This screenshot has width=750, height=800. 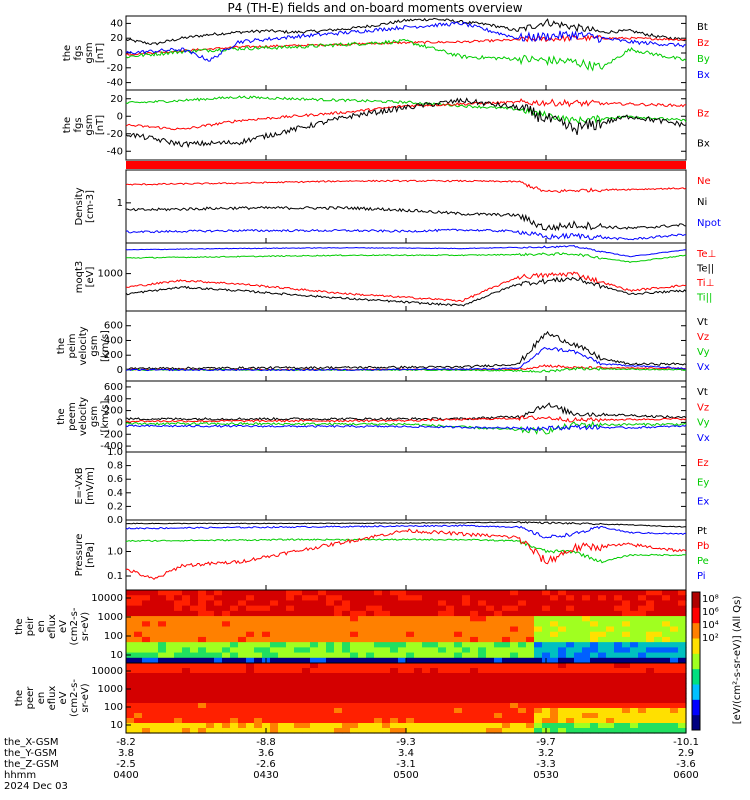 I want to click on series-line-Vt, so click(x=406, y=350).